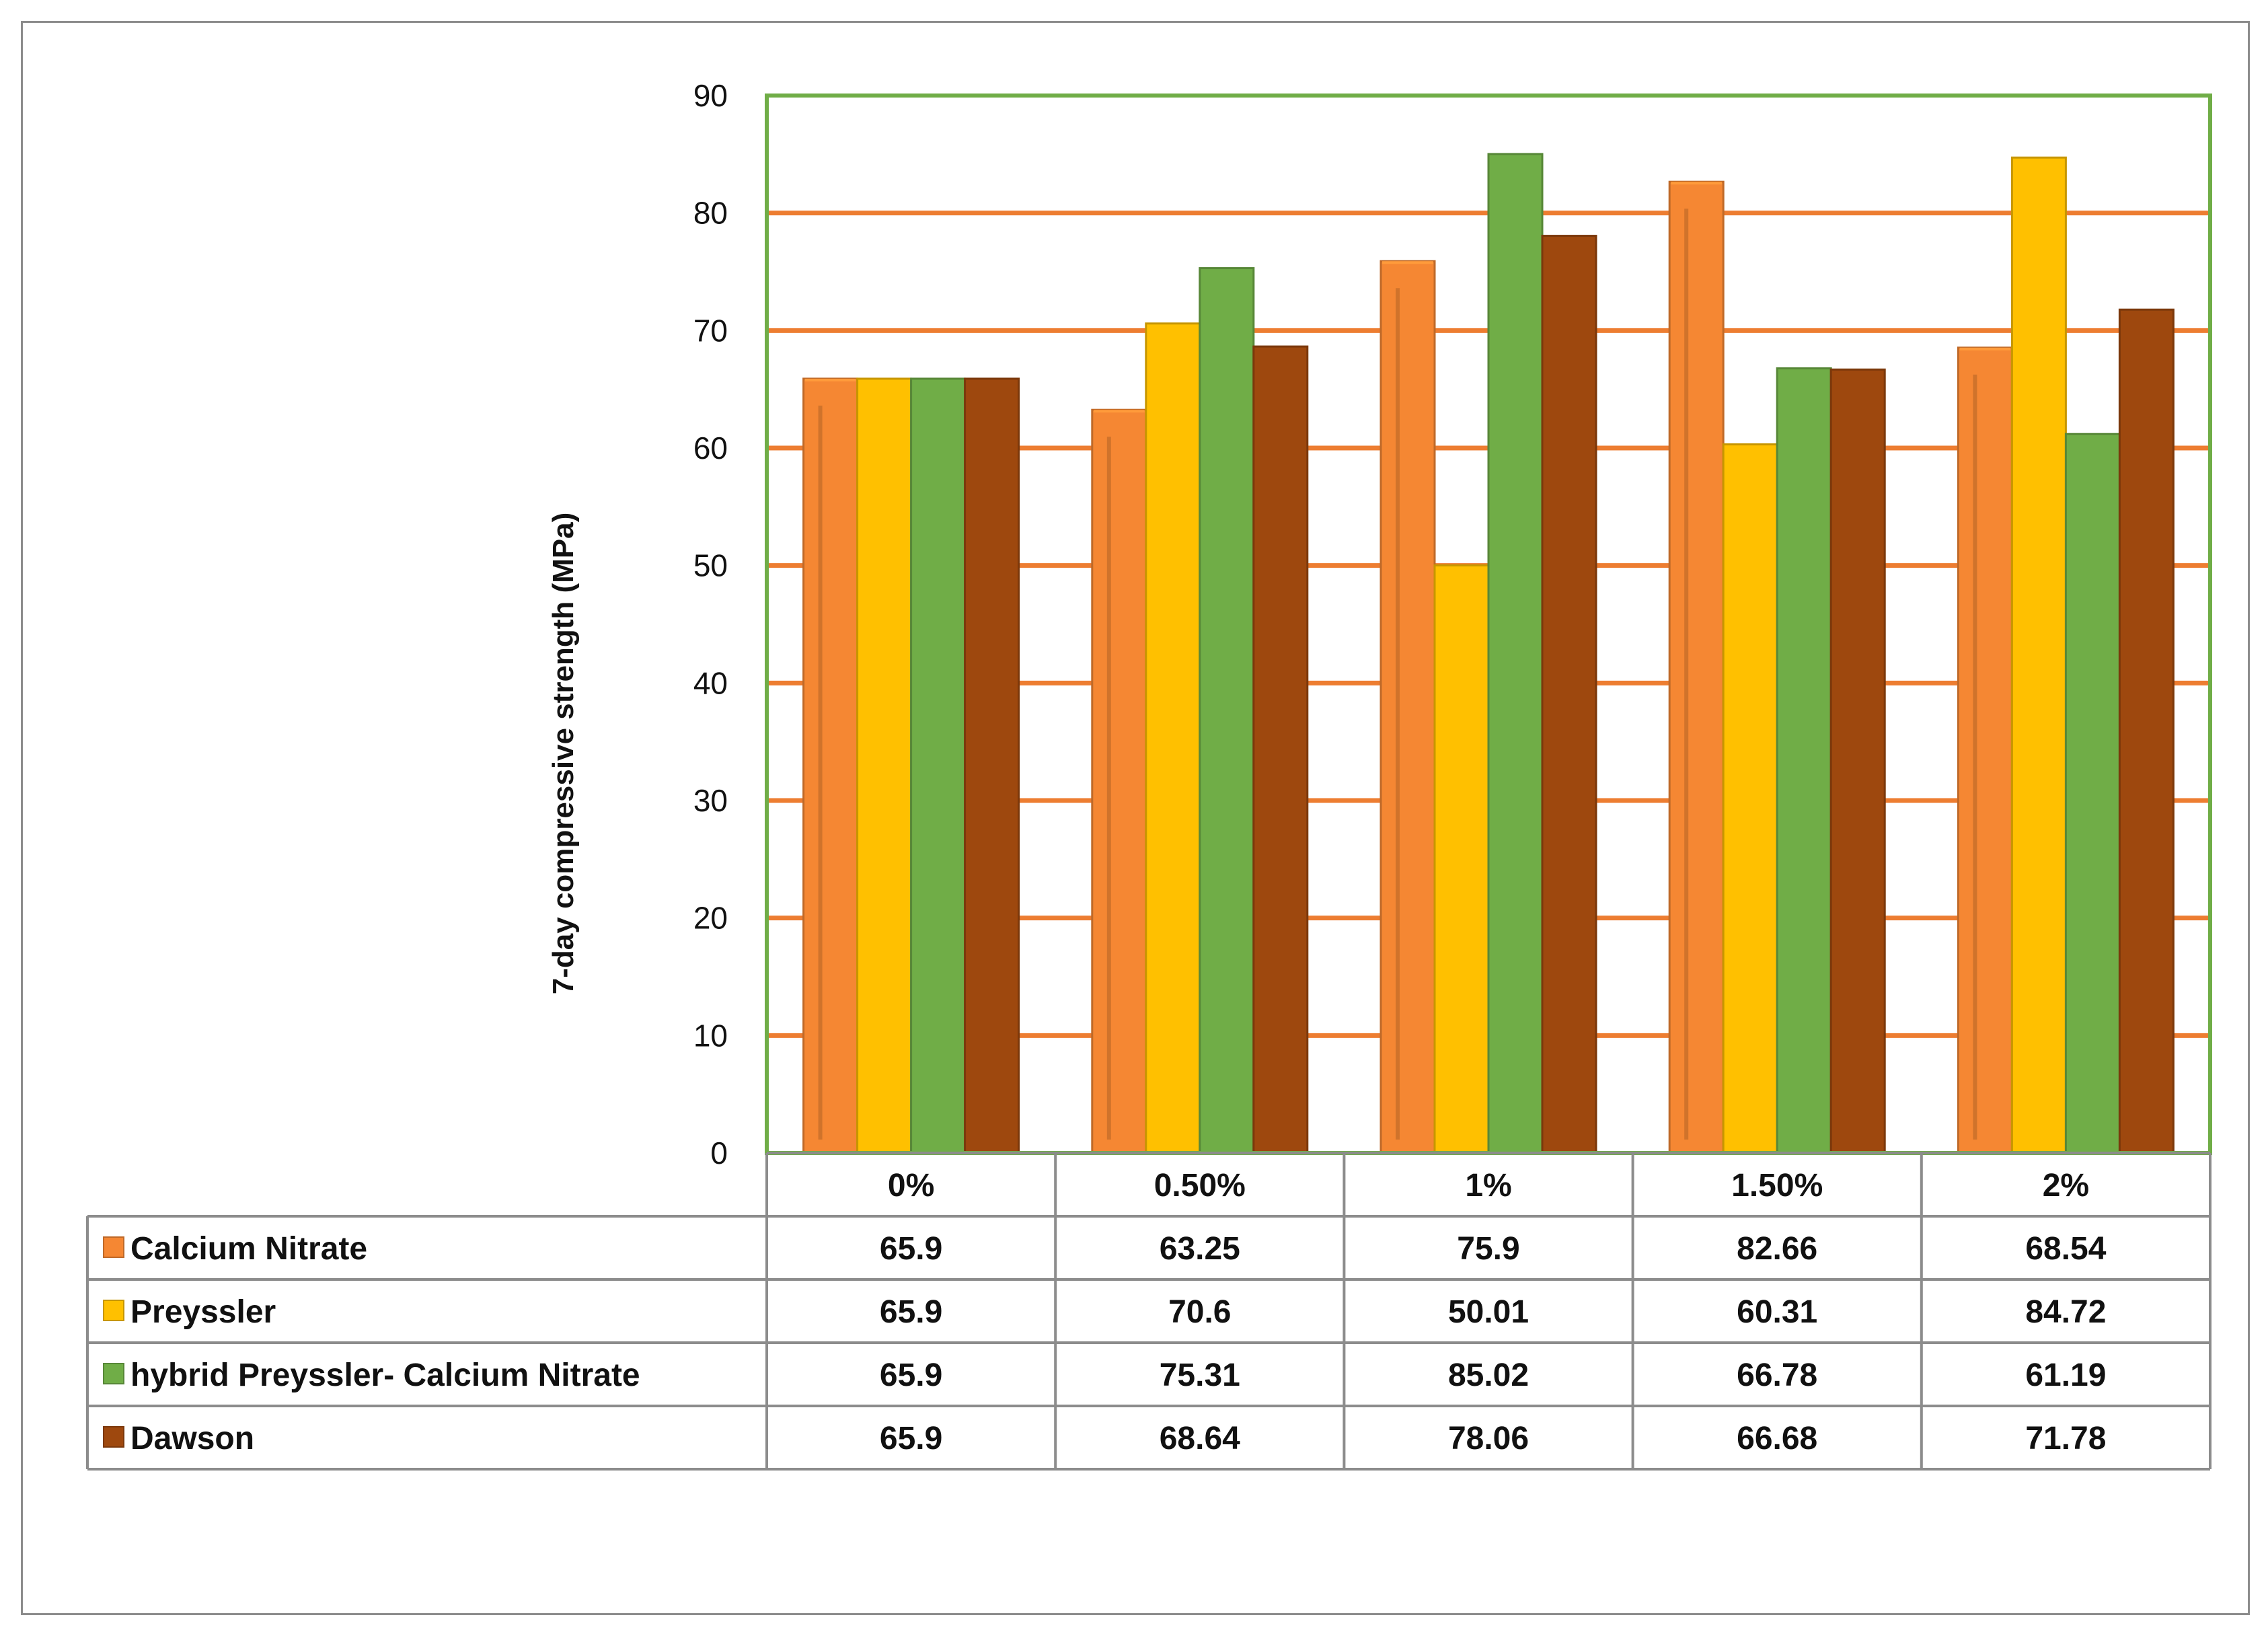 Image resolution: width=2268 pixels, height=1636 pixels. Describe the element at coordinates (710, 214) in the screenshot. I see `y-tick-label: 80` at that location.